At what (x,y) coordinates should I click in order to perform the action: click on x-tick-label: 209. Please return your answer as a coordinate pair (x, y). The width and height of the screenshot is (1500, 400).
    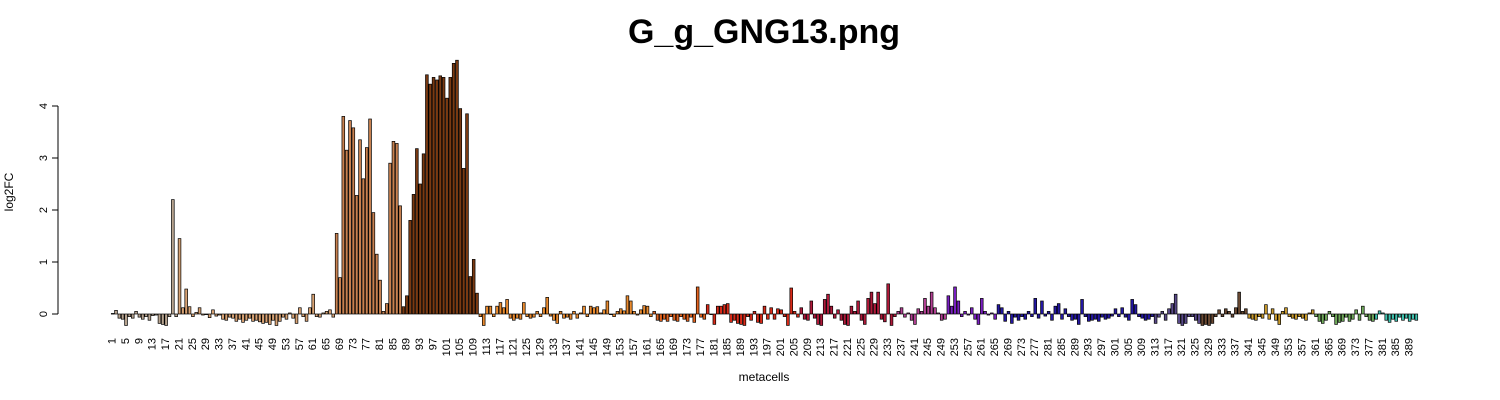
    Looking at the image, I should click on (808, 347).